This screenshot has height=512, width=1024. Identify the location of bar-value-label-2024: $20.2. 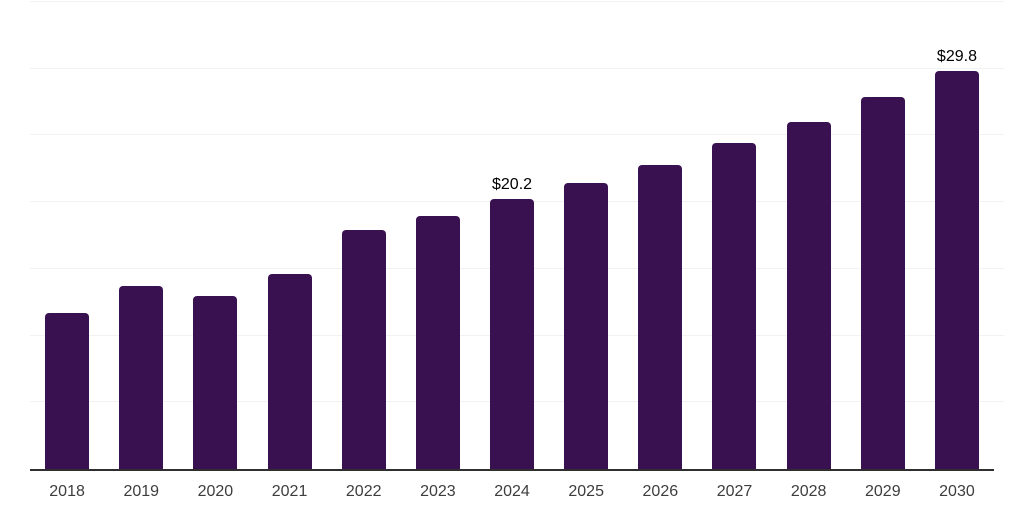
(512, 185).